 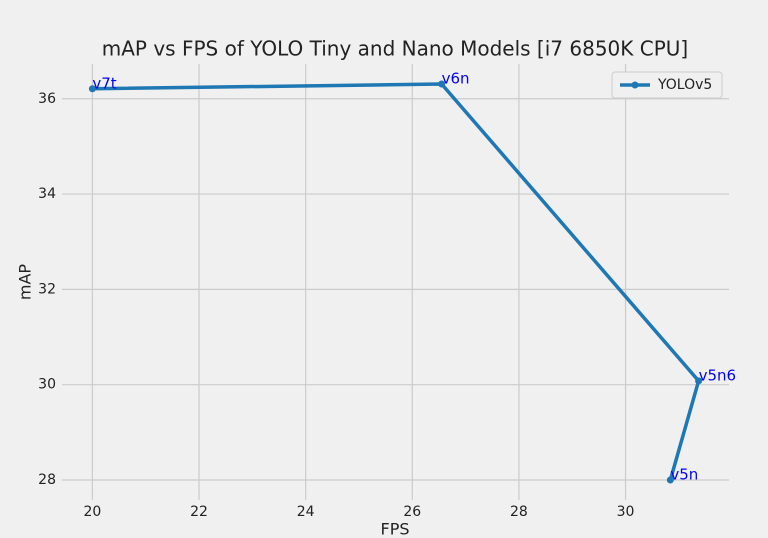 What do you see at coordinates (104, 83) in the screenshot?
I see `point-label: v7t` at bounding box center [104, 83].